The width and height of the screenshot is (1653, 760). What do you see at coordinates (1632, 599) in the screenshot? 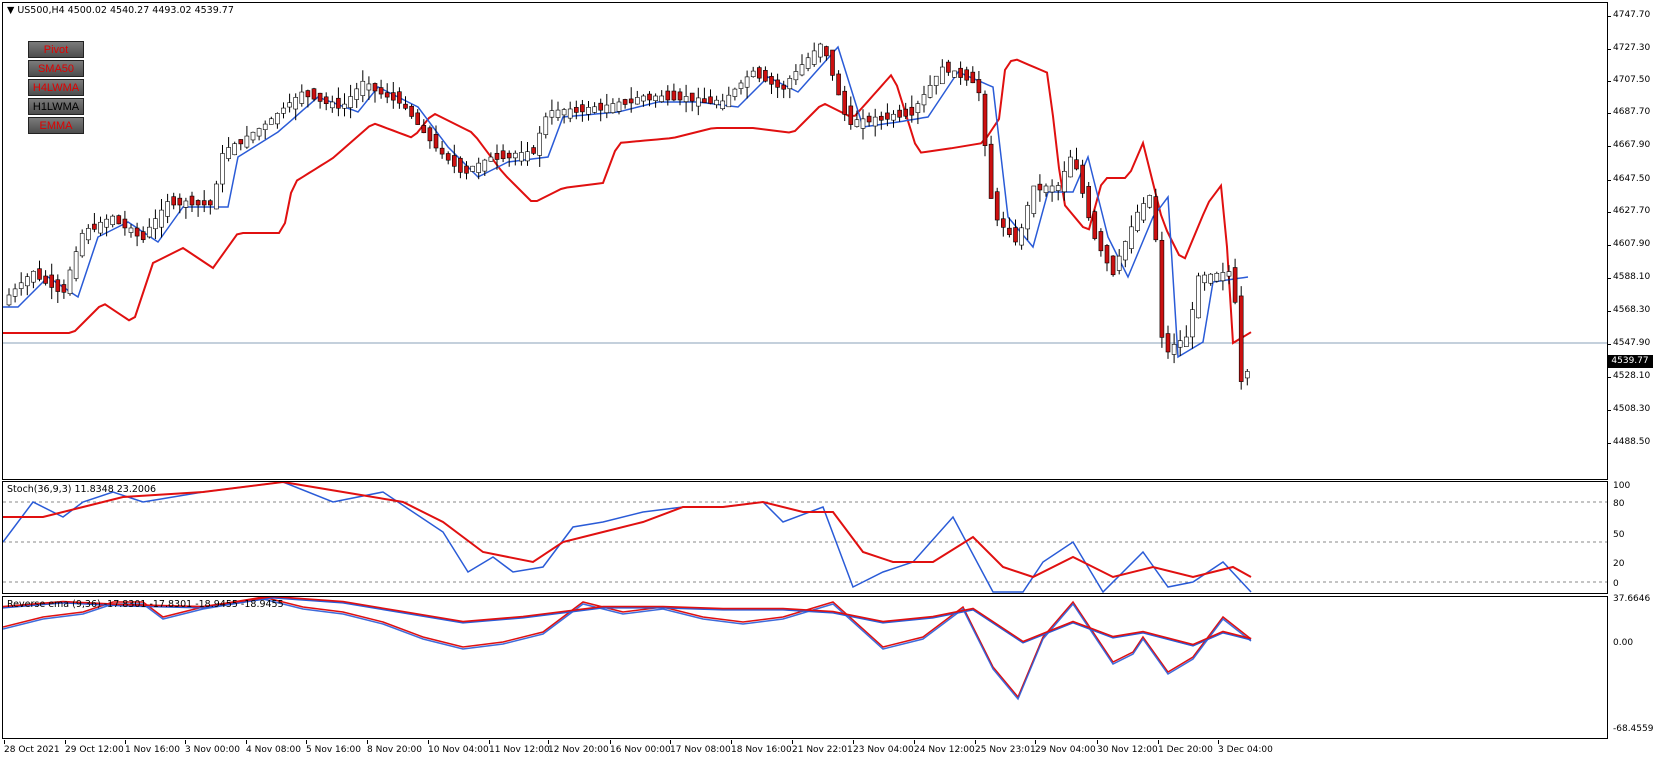
I see `rev-tick: 37.6646` at bounding box center [1632, 599].